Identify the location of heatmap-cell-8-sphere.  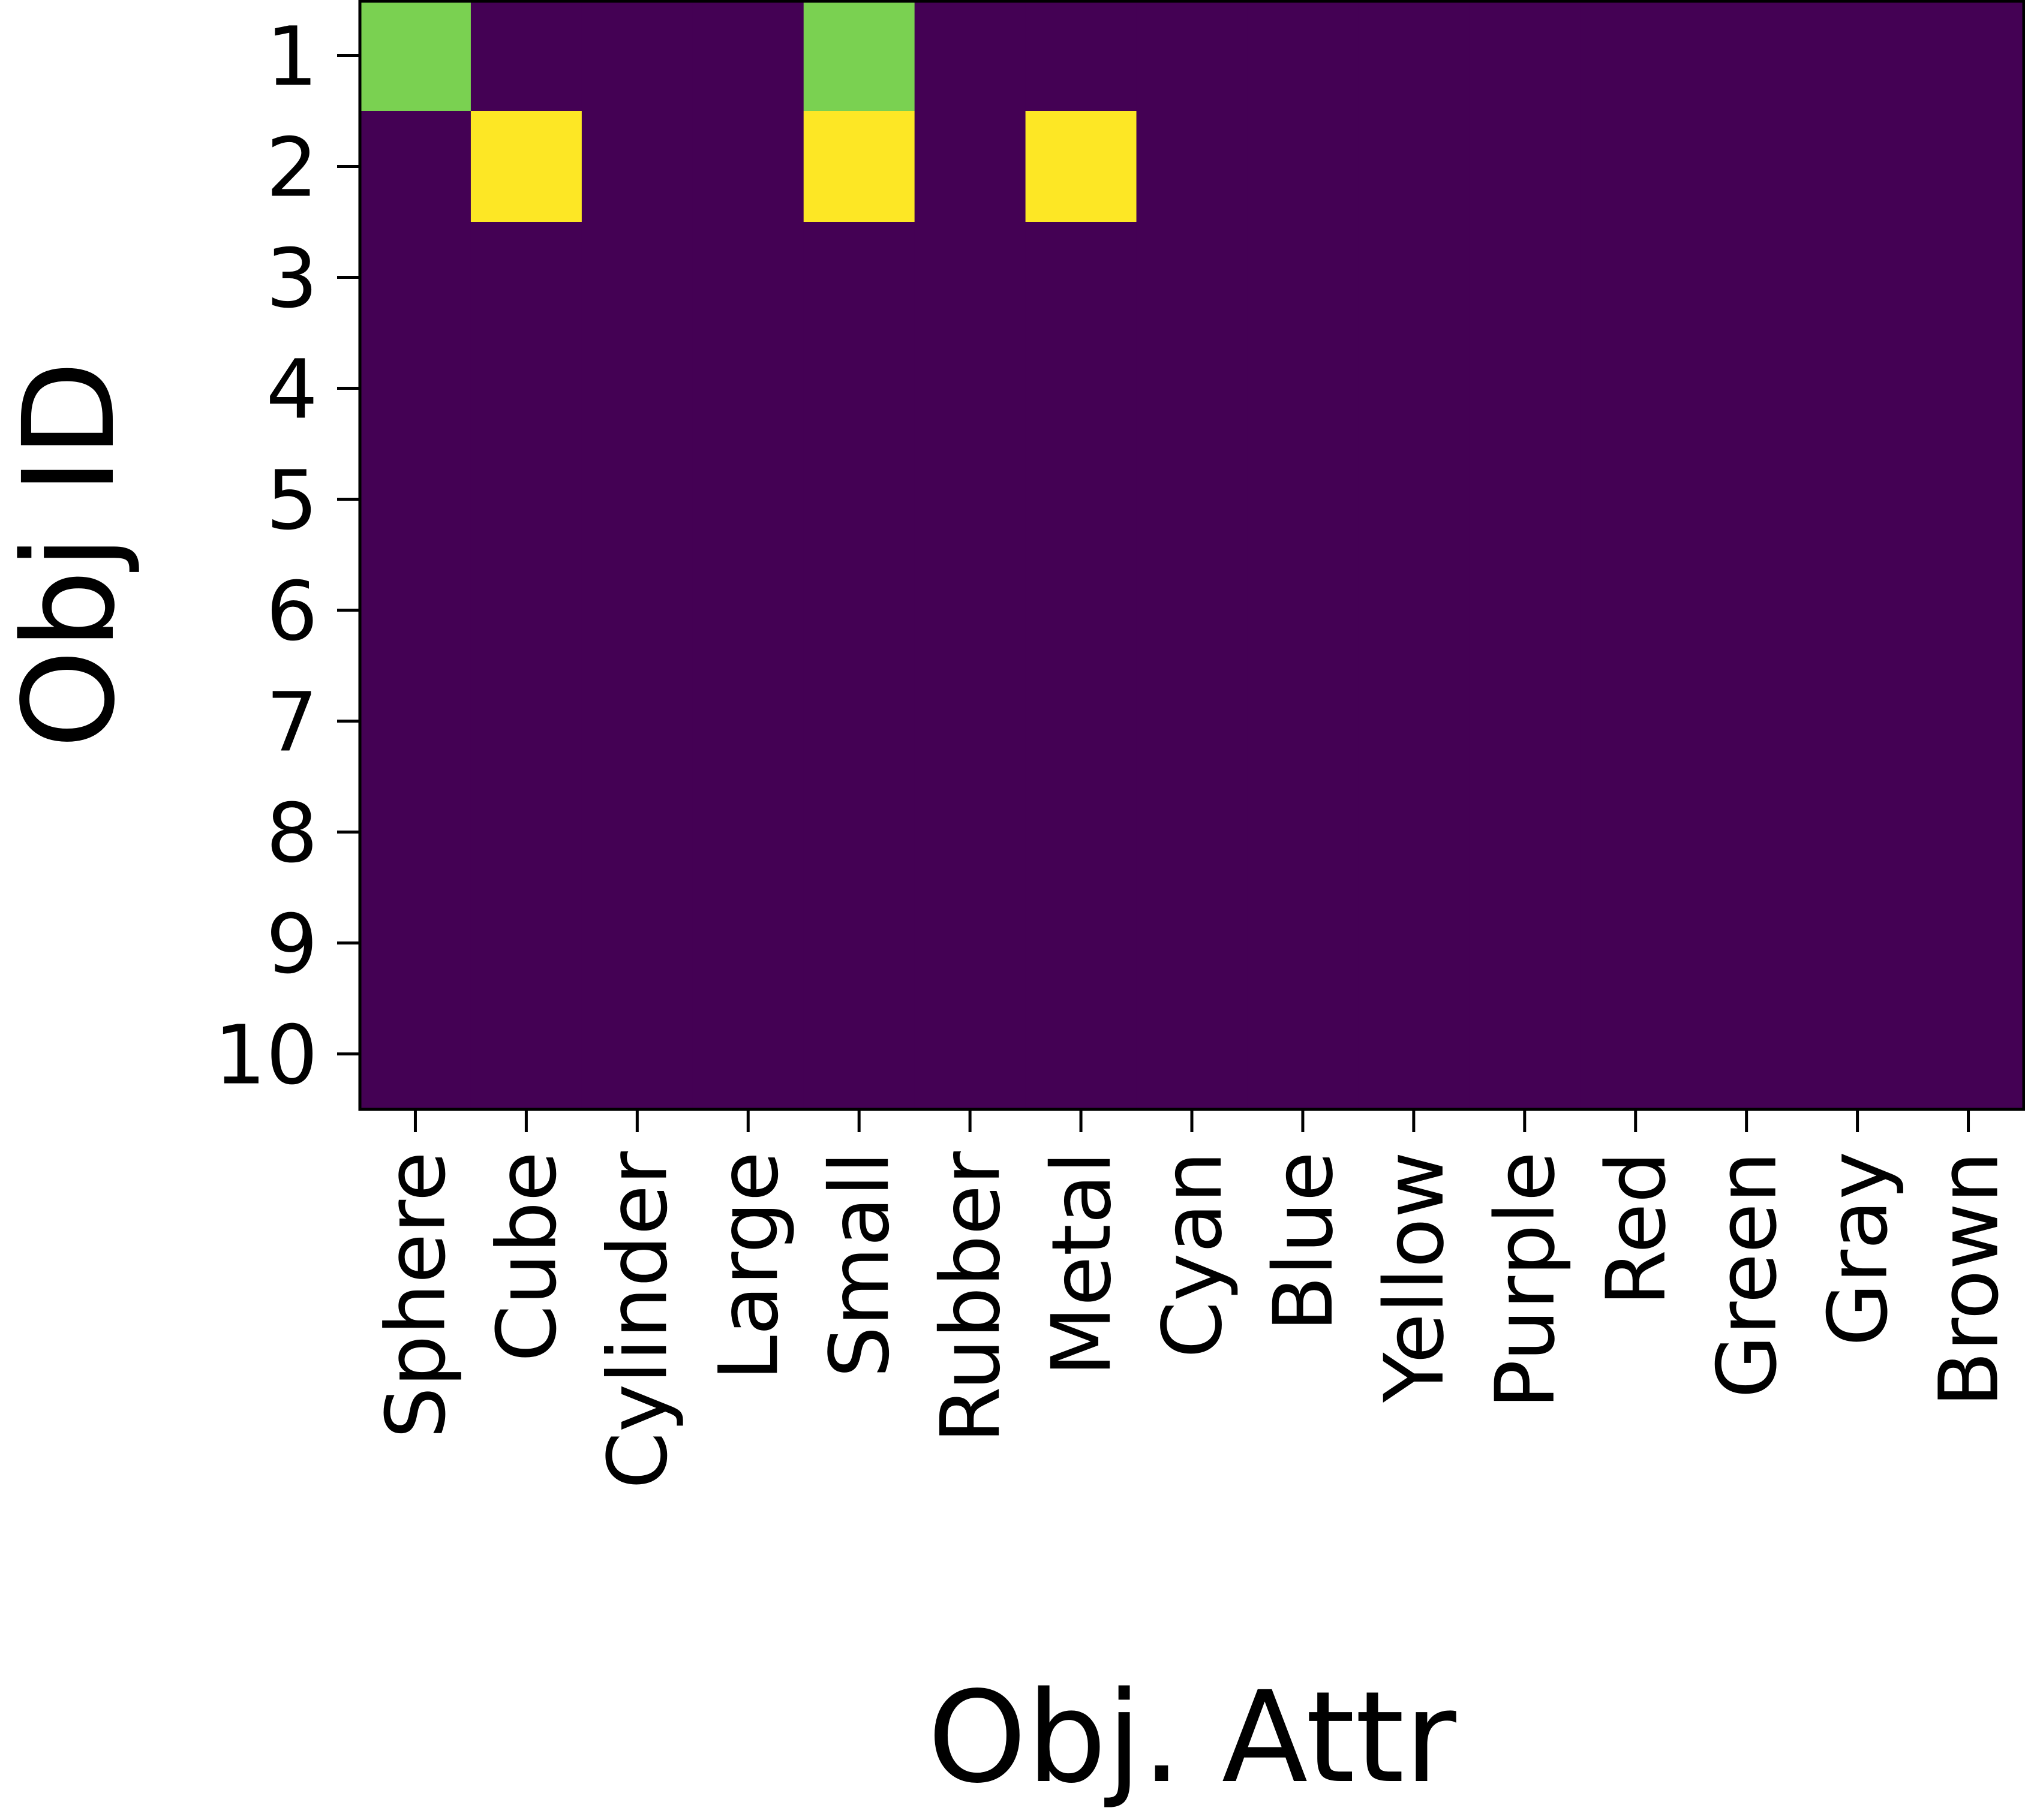
(416, 832).